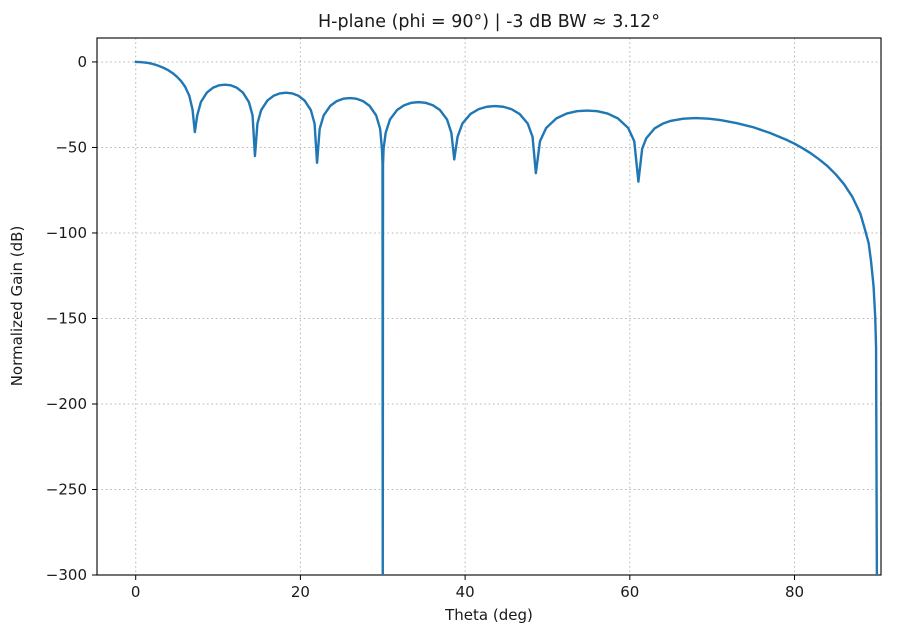  What do you see at coordinates (136, 592) in the screenshot?
I see `x-tick-label: 0` at bounding box center [136, 592].